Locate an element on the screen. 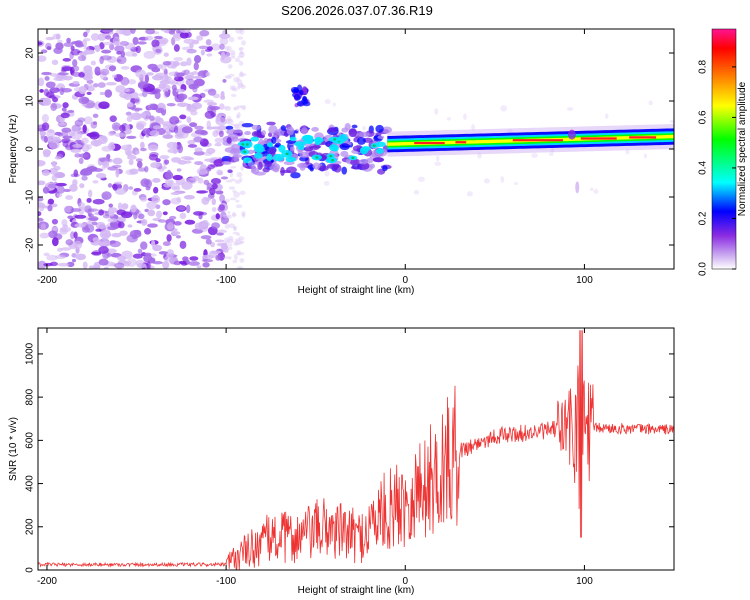 This screenshot has height=600, width=750. spectrogram-ytick-label: 0 is located at coordinates (30, 149).